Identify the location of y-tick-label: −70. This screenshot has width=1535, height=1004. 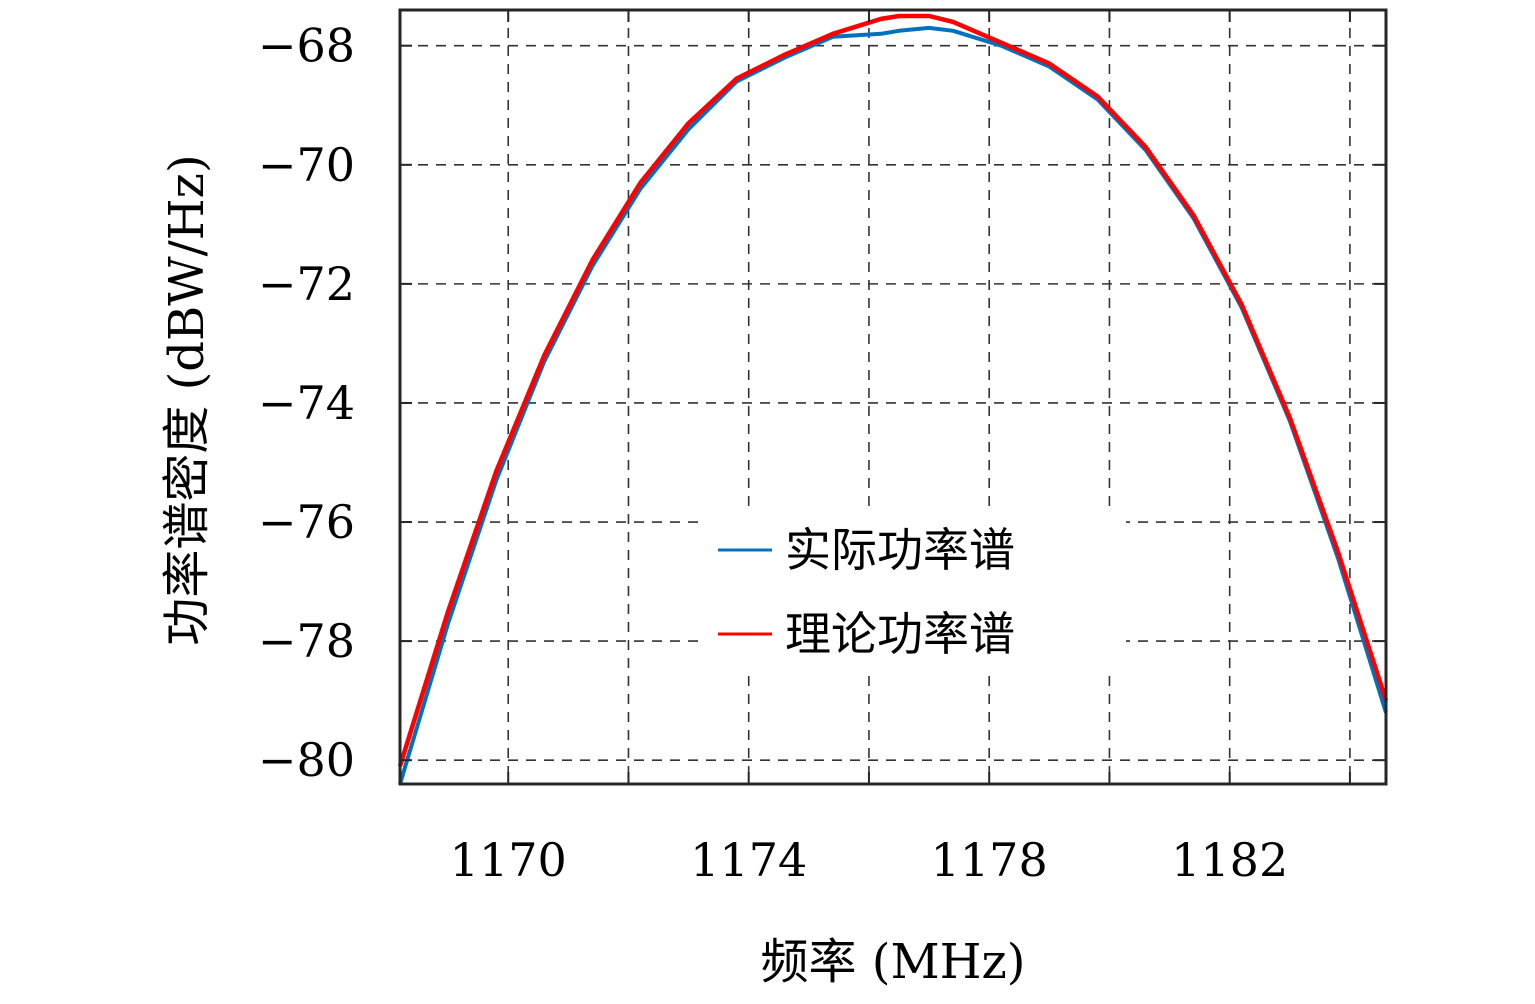
(306, 165).